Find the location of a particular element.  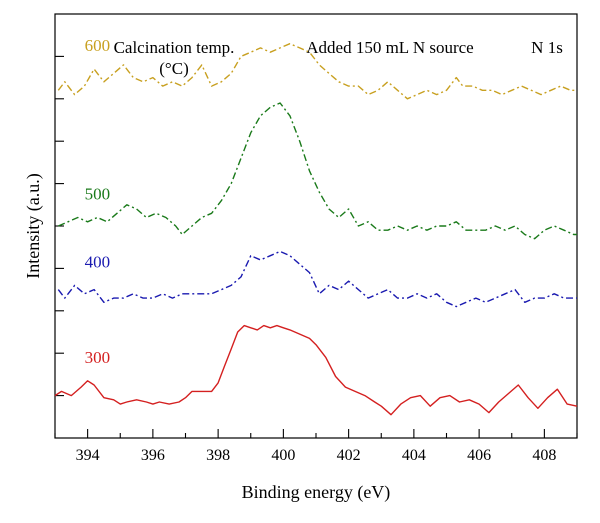

x-tick-label: 402 is located at coordinates (349, 455).